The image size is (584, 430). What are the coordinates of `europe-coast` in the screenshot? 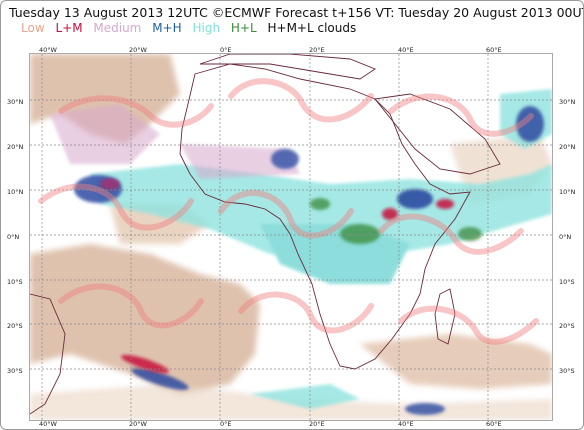 It's located at (287, 67).